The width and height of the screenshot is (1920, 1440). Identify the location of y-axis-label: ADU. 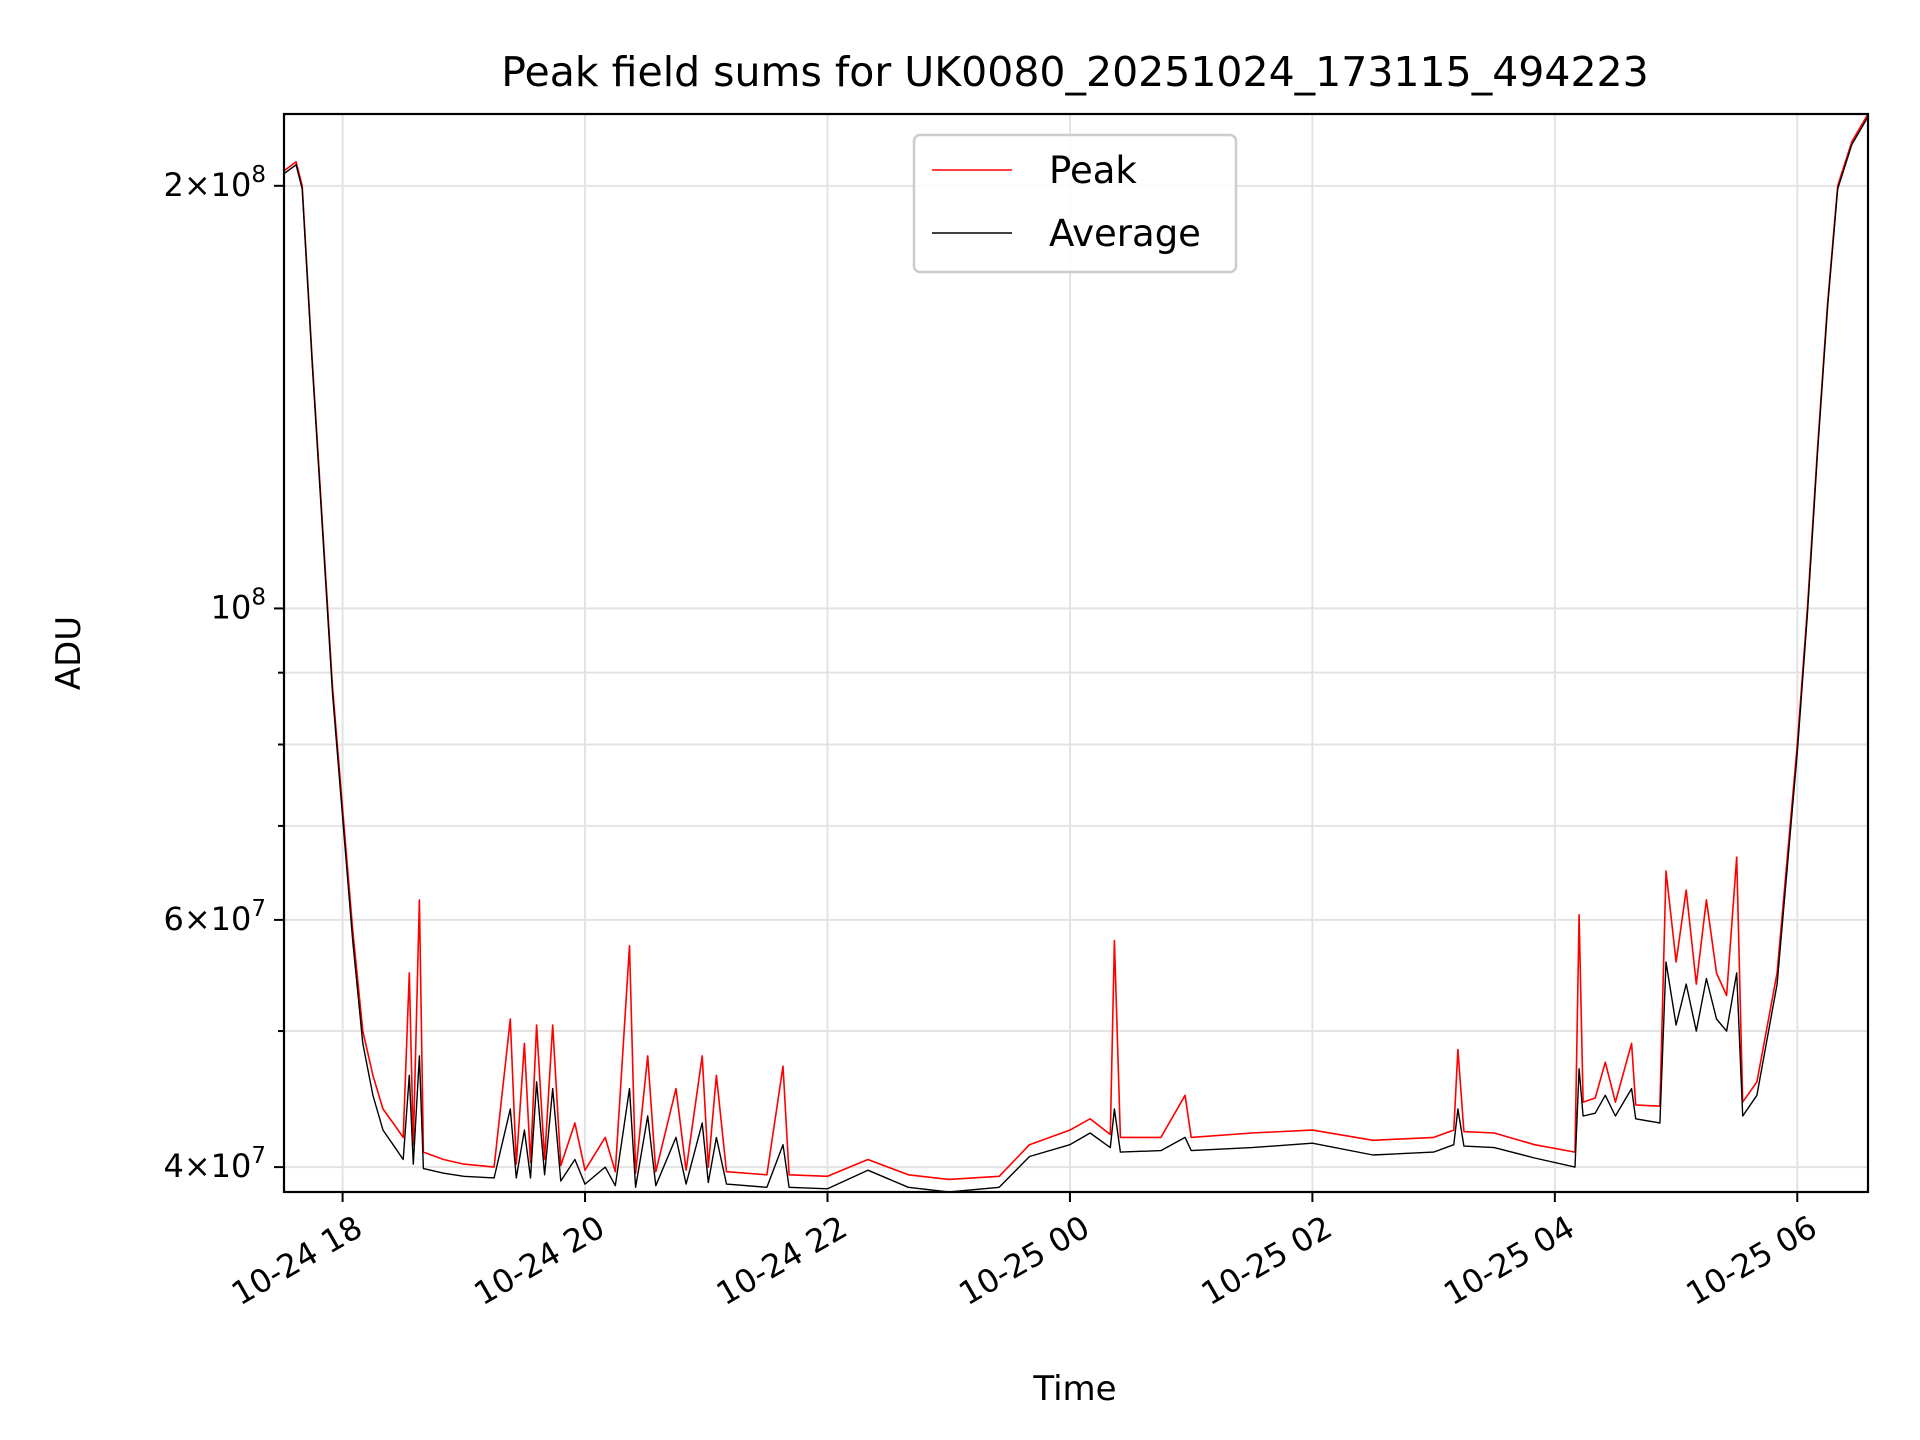
(69, 653).